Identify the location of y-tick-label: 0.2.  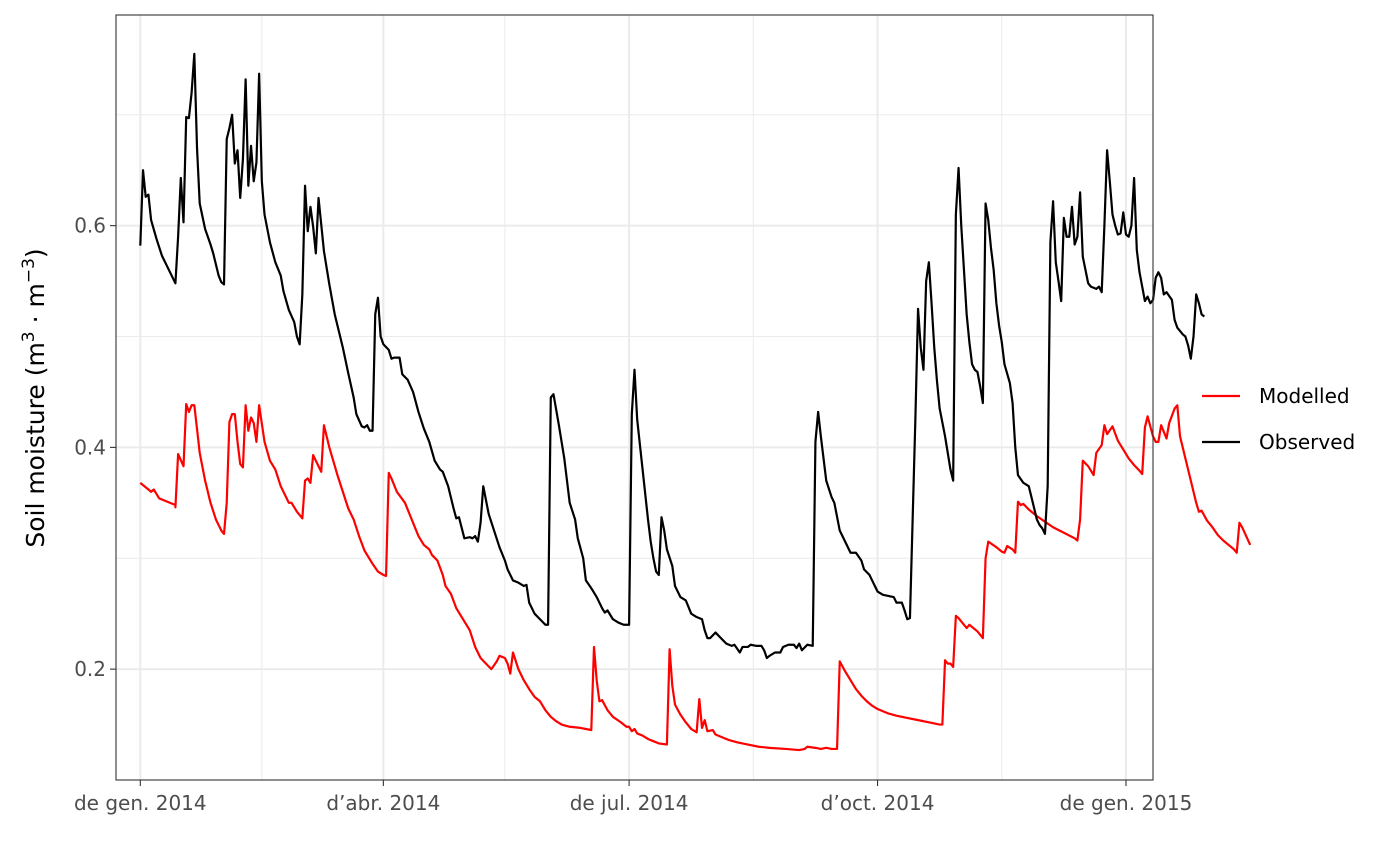
(90, 669).